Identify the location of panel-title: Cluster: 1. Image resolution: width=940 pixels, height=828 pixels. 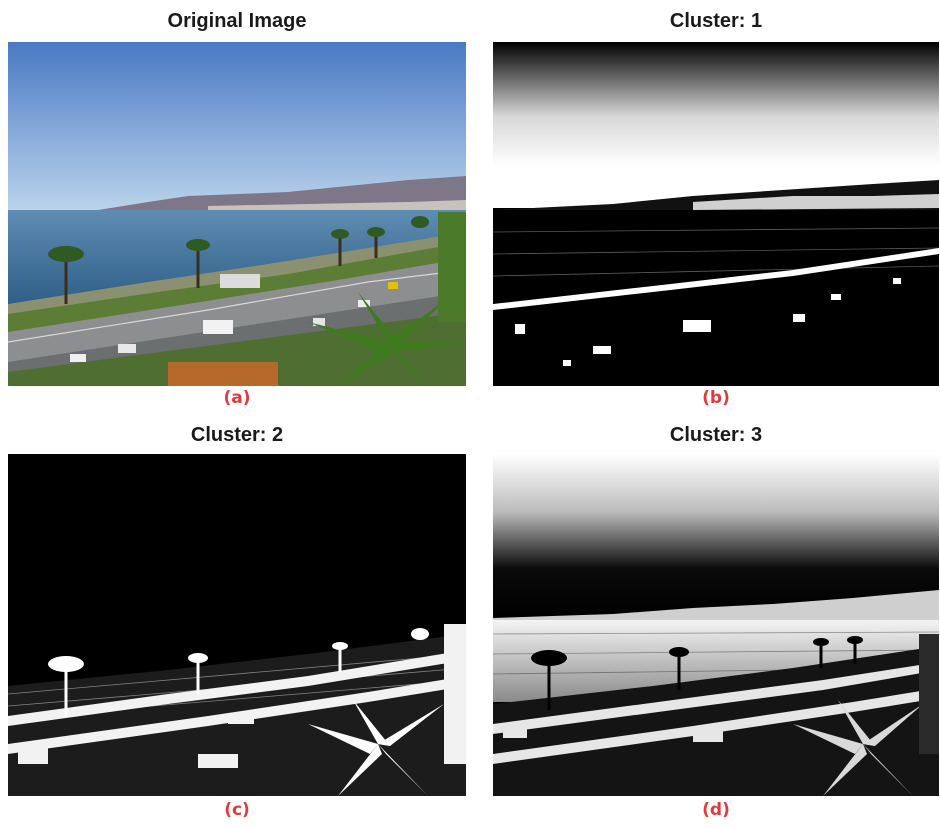
(716, 21).